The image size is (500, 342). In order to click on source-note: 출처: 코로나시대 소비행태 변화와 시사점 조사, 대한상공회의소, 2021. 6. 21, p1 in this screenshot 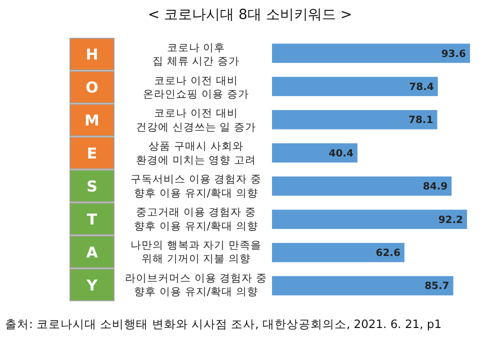, I will do `click(223, 324)`.